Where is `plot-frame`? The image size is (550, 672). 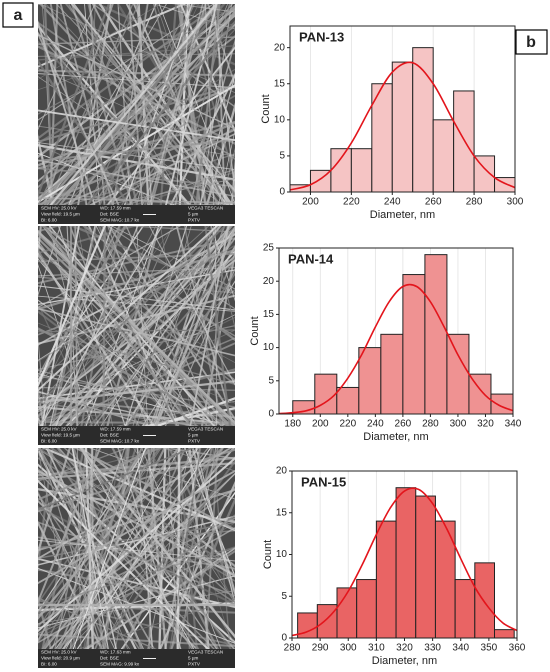 plot-frame is located at coordinates (396, 331).